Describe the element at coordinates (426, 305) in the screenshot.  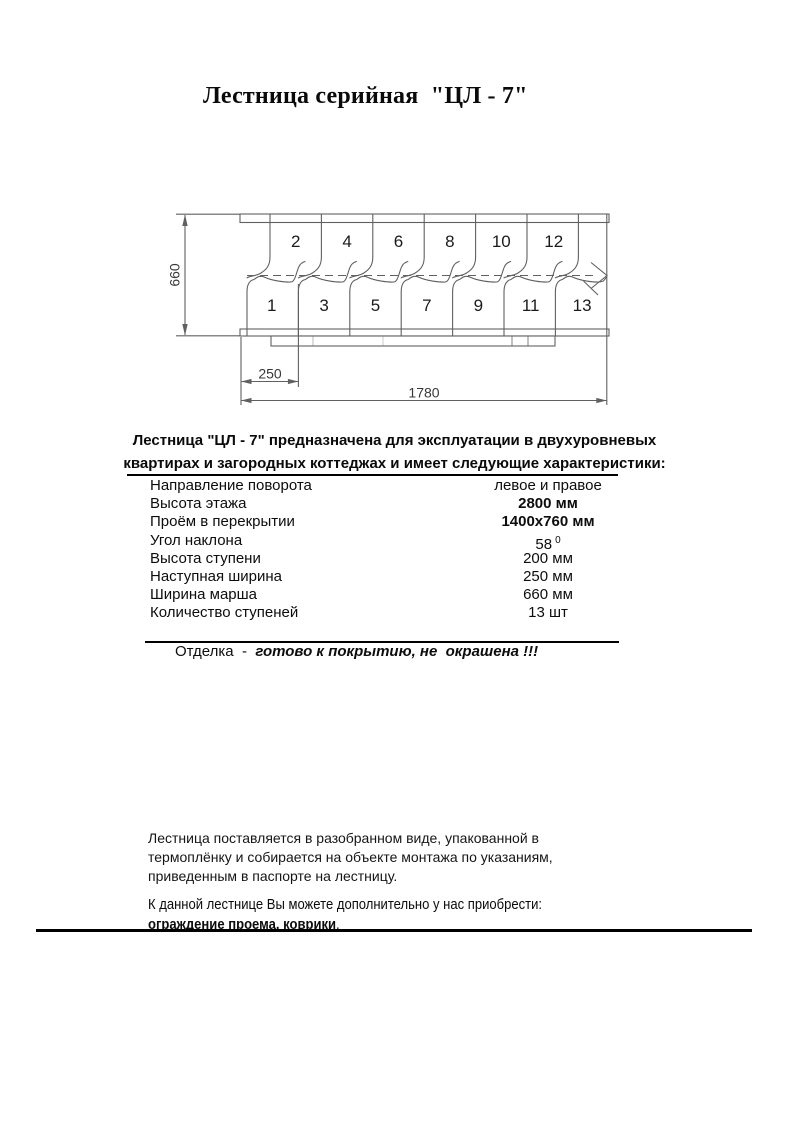
I see `step-label: 7` at that location.